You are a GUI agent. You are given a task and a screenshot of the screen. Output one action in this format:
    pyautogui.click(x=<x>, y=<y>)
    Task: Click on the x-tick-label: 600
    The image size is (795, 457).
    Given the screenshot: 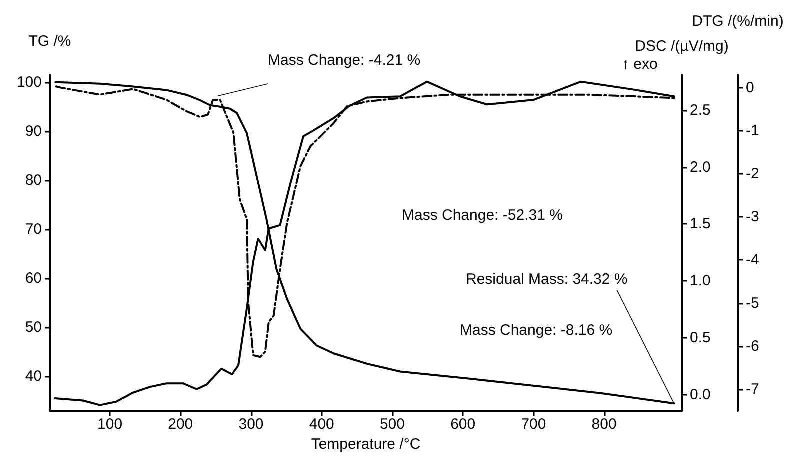 What is the action you would take?
    pyautogui.click(x=463, y=424)
    